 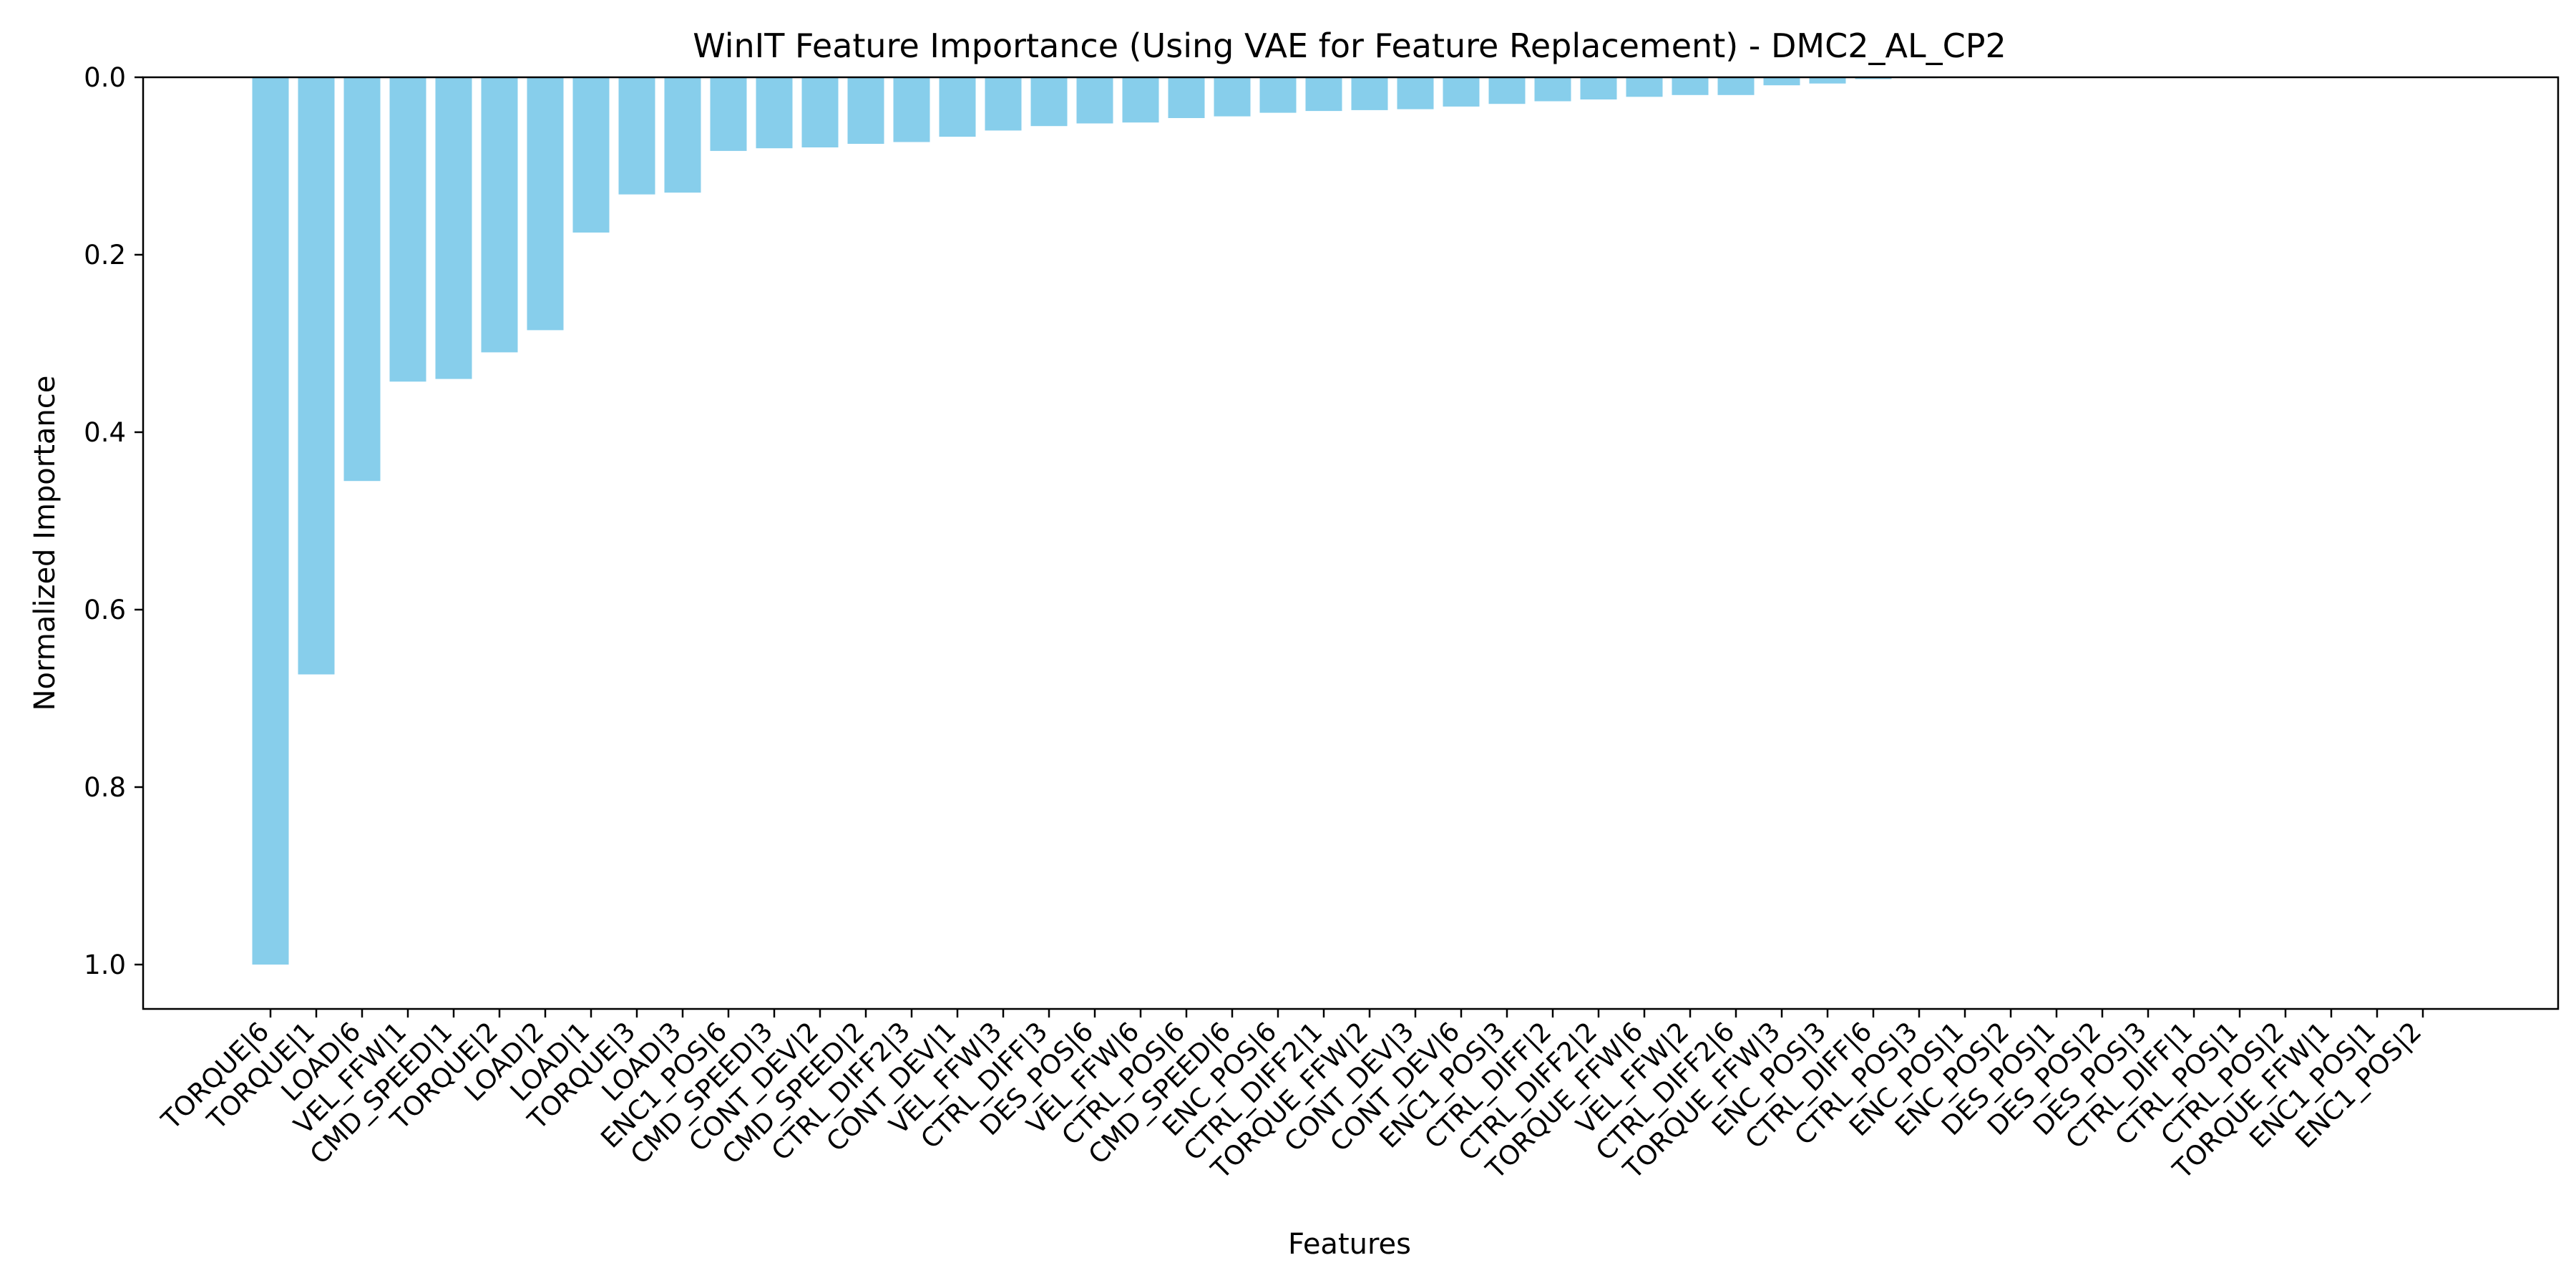 I want to click on y-tick-label: 0.2, so click(x=105, y=255).